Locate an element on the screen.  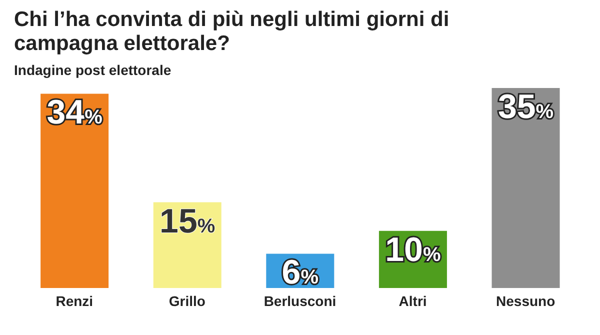
x-tick-label: Berlusconi is located at coordinates (300, 300).